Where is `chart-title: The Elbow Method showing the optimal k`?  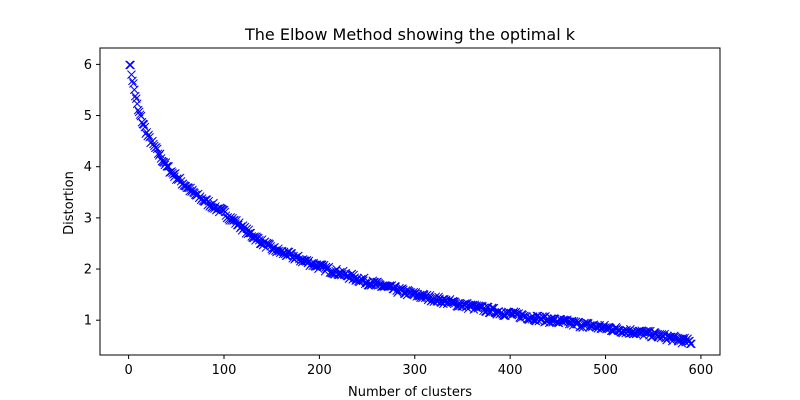
chart-title: The Elbow Method showing the optimal k is located at coordinates (410, 34).